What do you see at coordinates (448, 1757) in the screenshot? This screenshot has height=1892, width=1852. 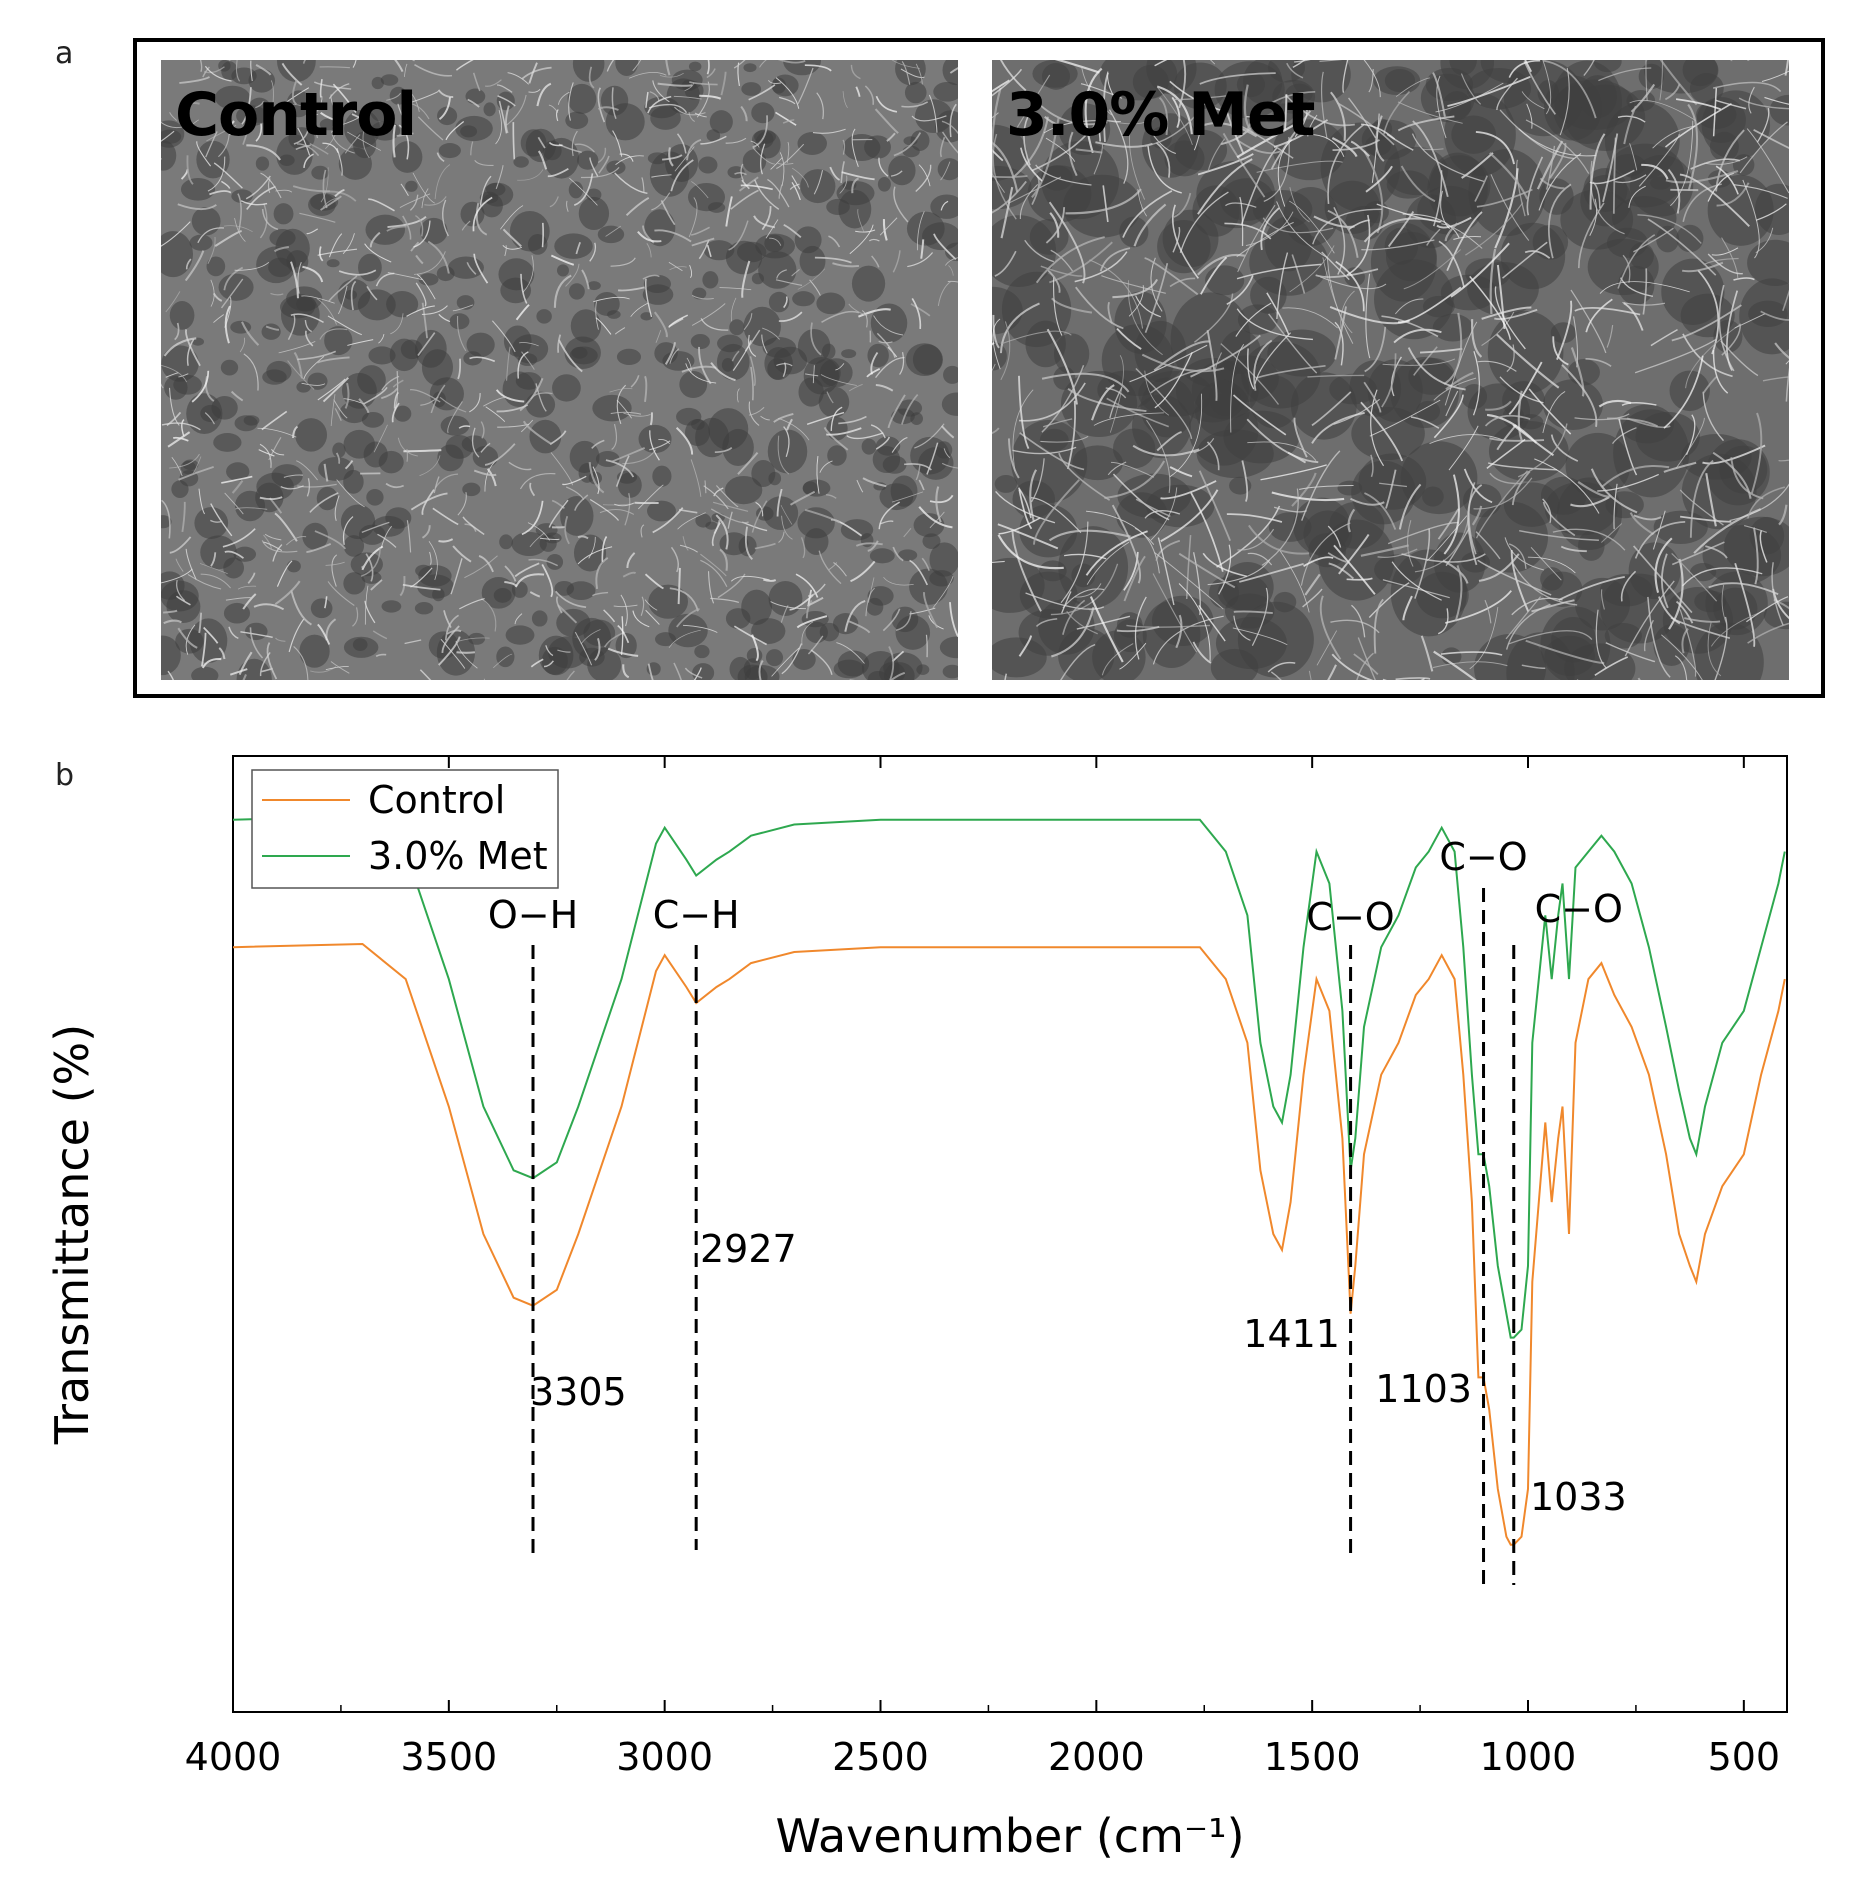 I see `x-tick-label: 3500` at bounding box center [448, 1757].